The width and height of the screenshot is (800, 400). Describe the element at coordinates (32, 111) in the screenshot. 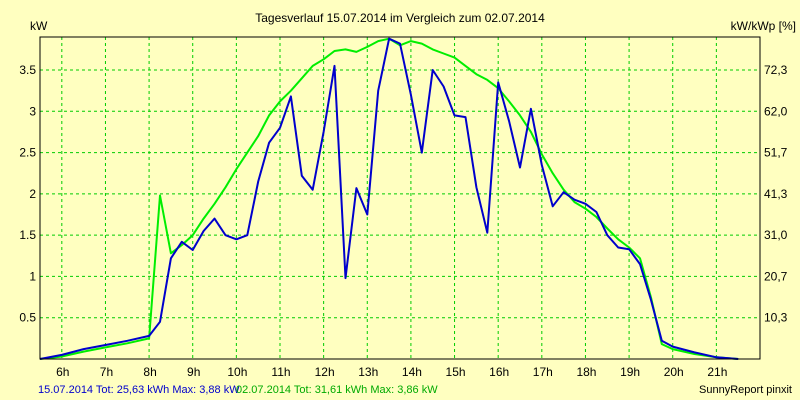

I see `y-tick-label: 3` at that location.